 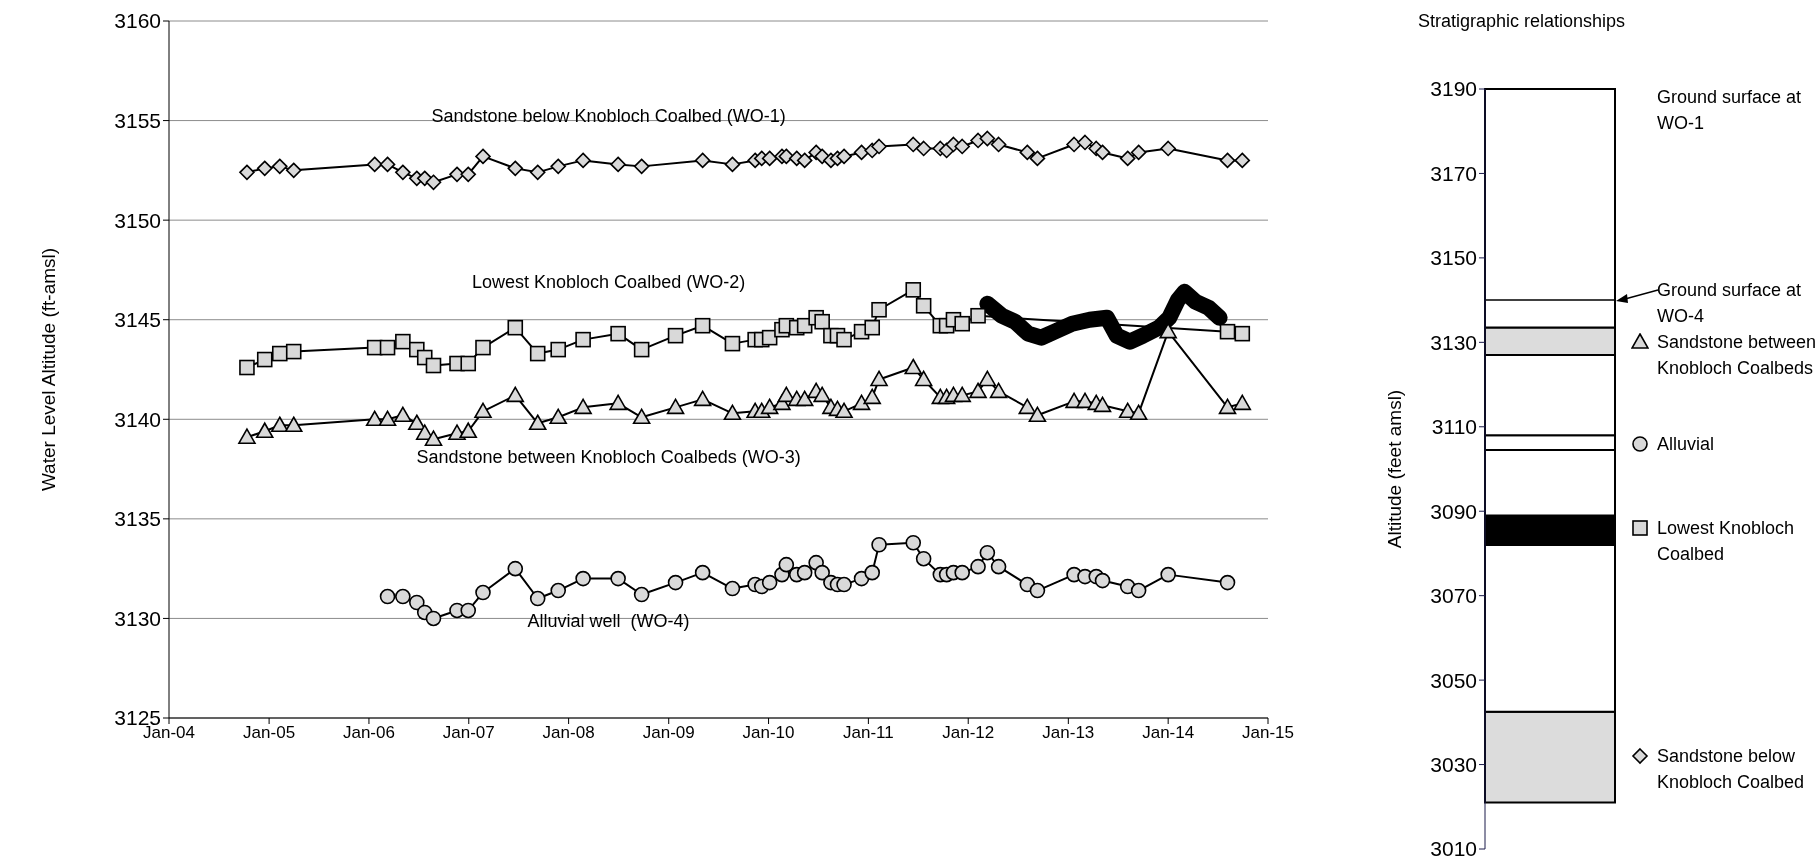 What do you see at coordinates (1168, 733) in the screenshot?
I see `x-tick-label: Jan-14` at bounding box center [1168, 733].